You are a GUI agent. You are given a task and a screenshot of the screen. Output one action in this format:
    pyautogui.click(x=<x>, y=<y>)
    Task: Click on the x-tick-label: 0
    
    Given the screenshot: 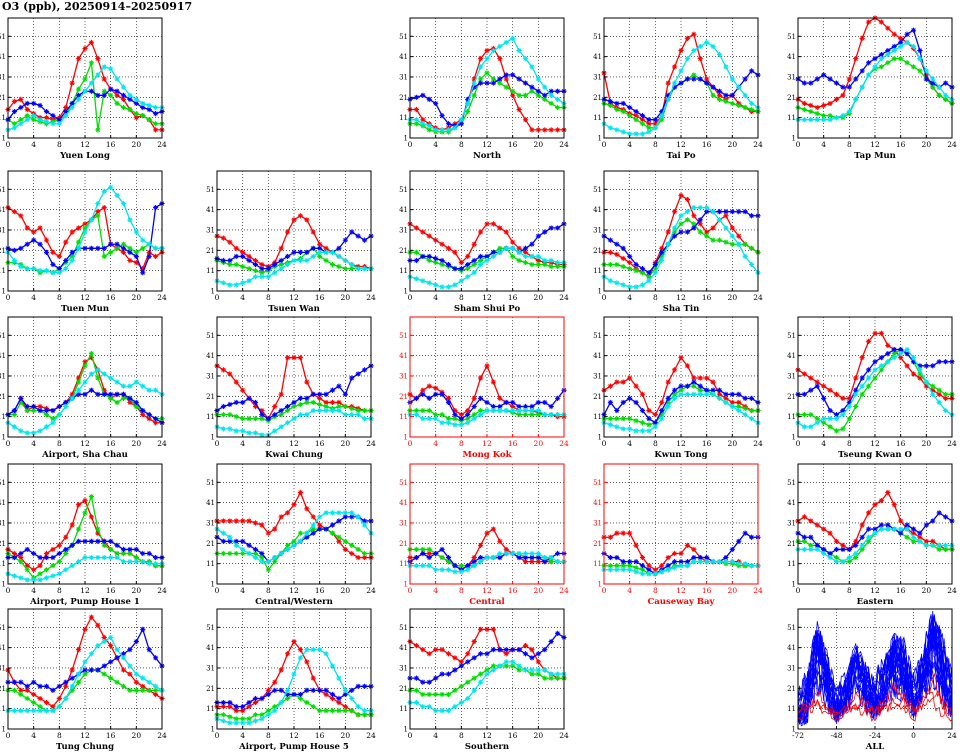 What is the action you would take?
    pyautogui.click(x=8, y=735)
    